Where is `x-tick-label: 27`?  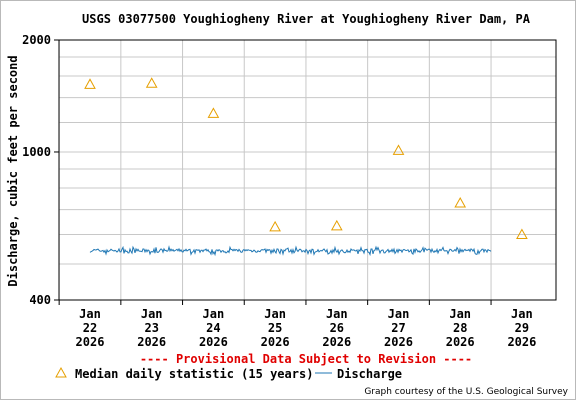 x-tick-label: 27 is located at coordinates (398, 328).